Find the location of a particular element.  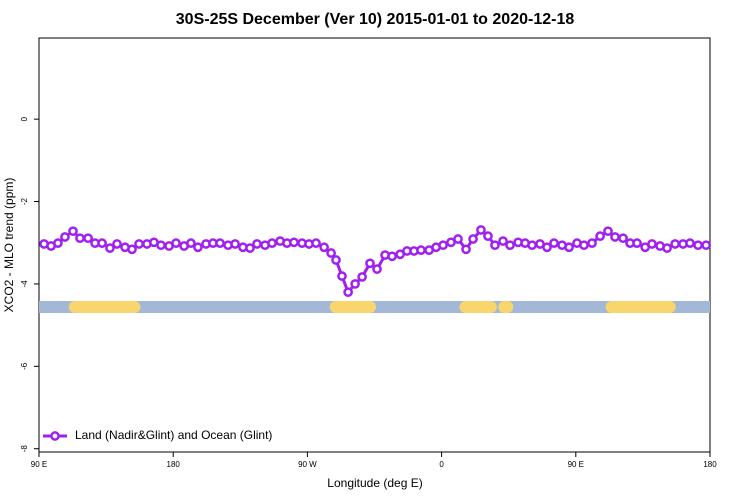

legend-marker is located at coordinates (55, 436).